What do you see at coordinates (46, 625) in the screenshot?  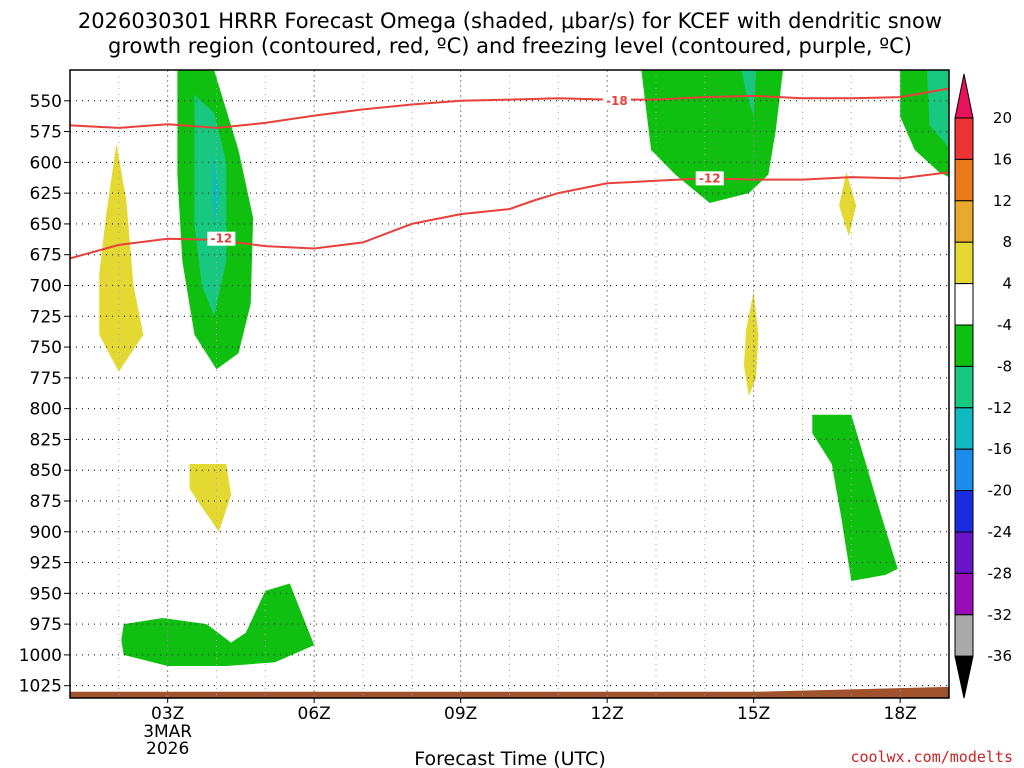 I see `y-tick-label-975: 975` at bounding box center [46, 625].